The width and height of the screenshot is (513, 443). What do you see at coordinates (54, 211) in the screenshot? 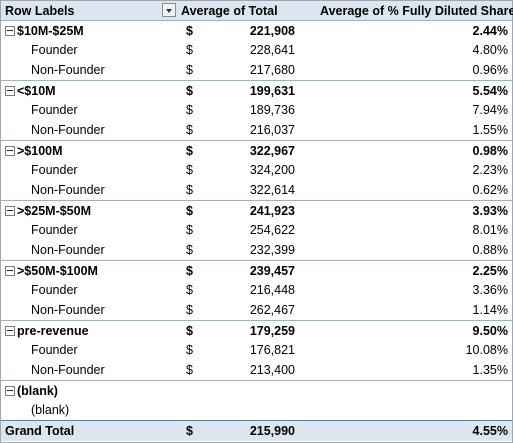
I see `row-label-text: >$25M-$50M` at bounding box center [54, 211].